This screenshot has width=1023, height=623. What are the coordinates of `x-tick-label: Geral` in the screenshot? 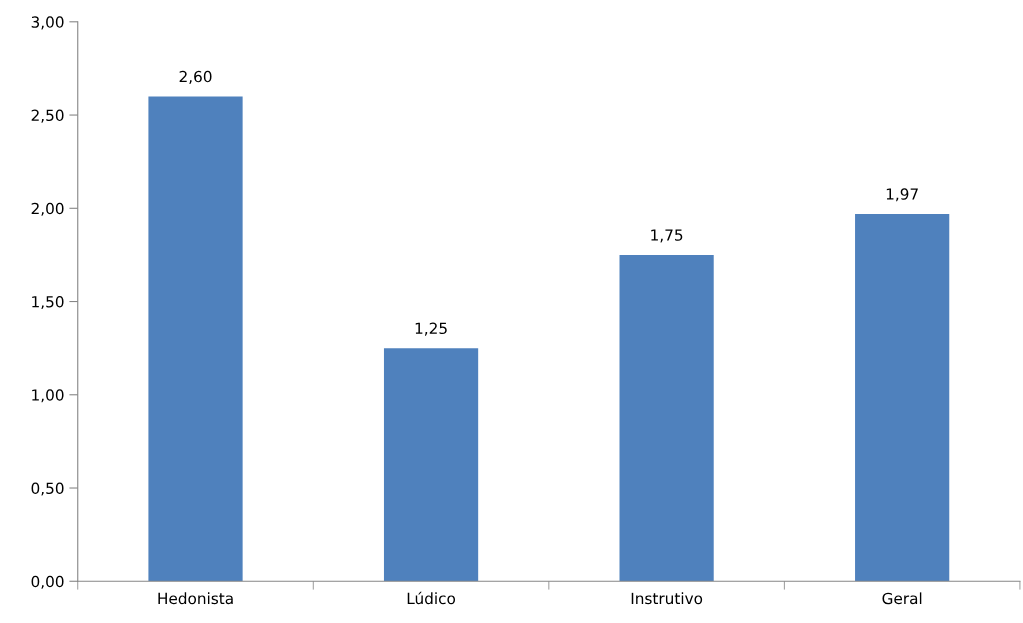 It's located at (902, 598).